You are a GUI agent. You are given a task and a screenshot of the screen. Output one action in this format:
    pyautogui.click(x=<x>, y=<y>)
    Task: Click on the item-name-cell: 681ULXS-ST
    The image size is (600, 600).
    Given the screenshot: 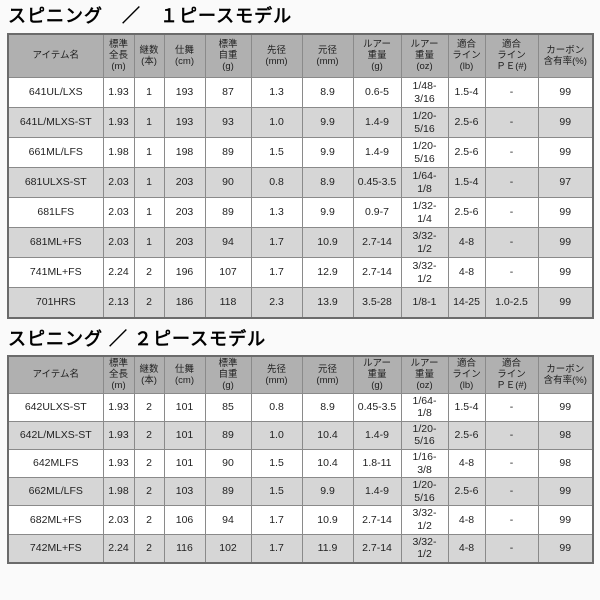 What is the action you would take?
    pyautogui.click(x=55, y=182)
    